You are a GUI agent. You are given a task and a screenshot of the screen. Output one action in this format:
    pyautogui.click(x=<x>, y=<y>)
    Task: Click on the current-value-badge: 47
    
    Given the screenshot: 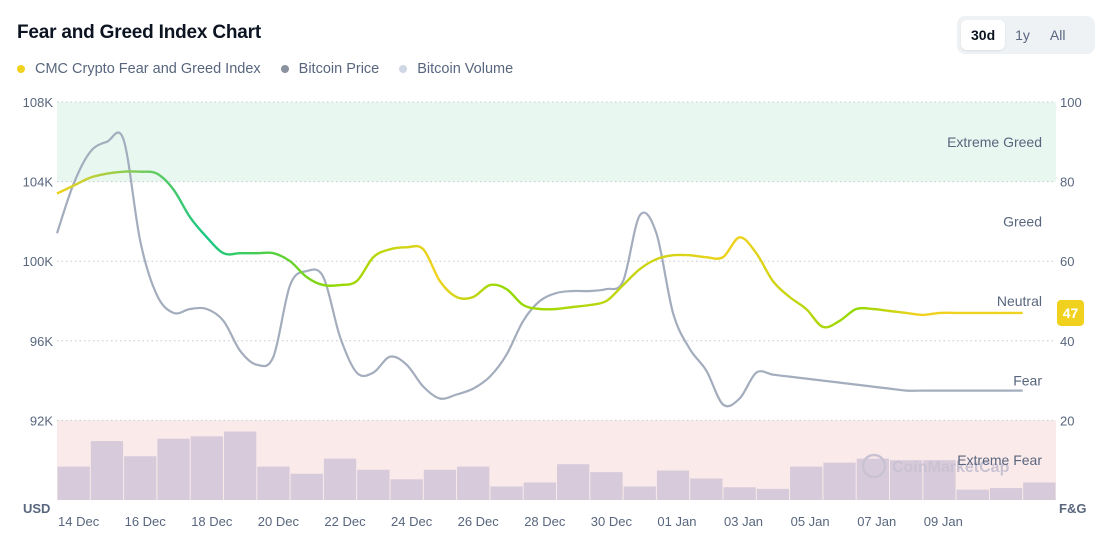 What is the action you would take?
    pyautogui.click(x=1070, y=312)
    